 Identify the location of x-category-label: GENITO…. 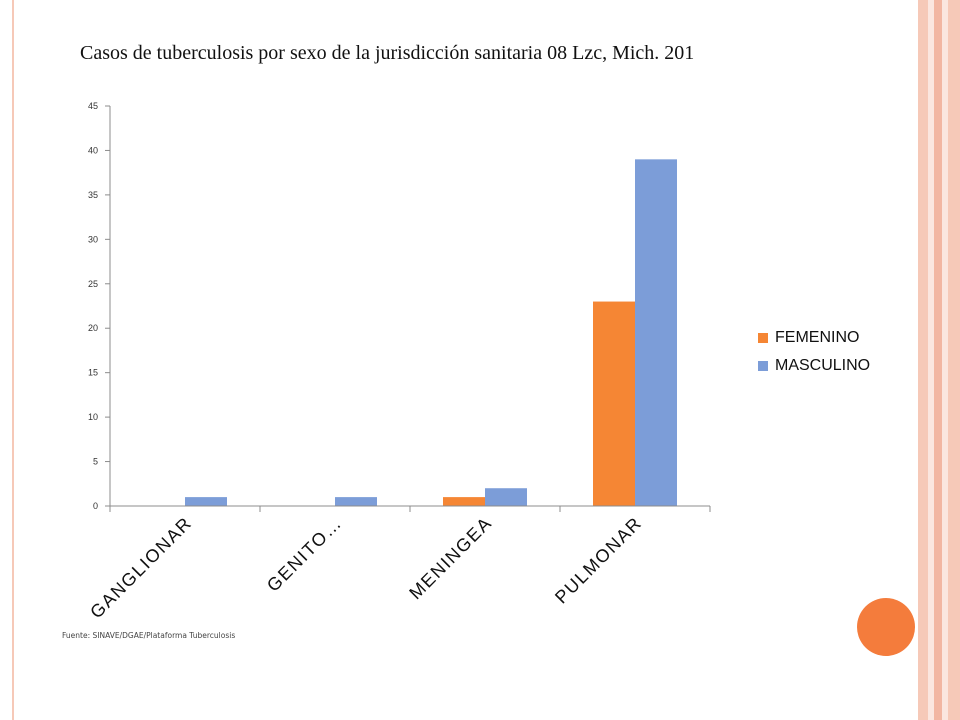
(304, 554).